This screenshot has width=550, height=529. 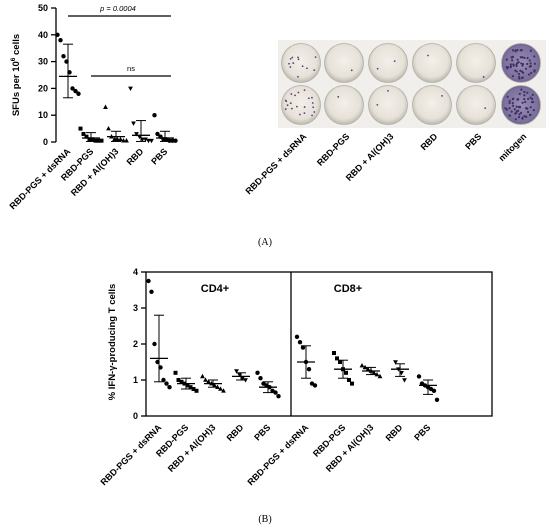 I want to click on y-tick-label-a-0: 0, so click(x=45, y=142).